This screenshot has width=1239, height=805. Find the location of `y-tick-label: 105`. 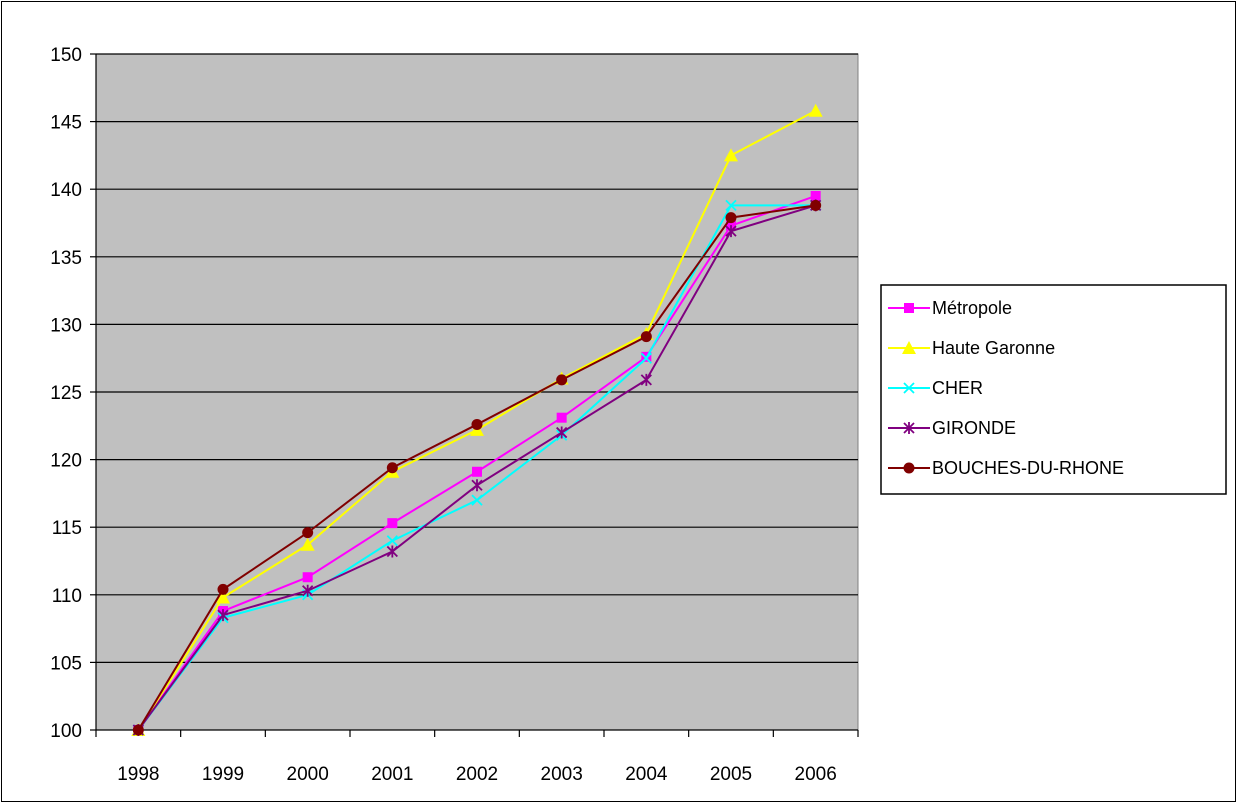

y-tick-label: 105 is located at coordinates (66, 663).